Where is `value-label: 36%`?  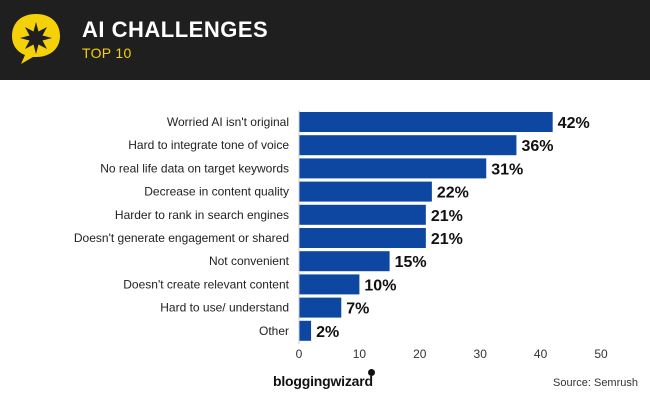
value-label: 36% is located at coordinates (537, 146).